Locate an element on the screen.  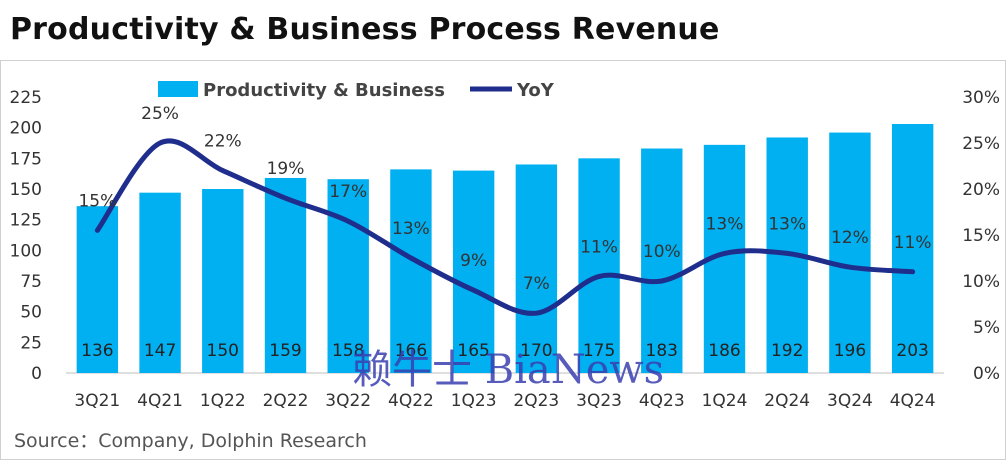
yoy-value-label: 12% is located at coordinates (850, 238).